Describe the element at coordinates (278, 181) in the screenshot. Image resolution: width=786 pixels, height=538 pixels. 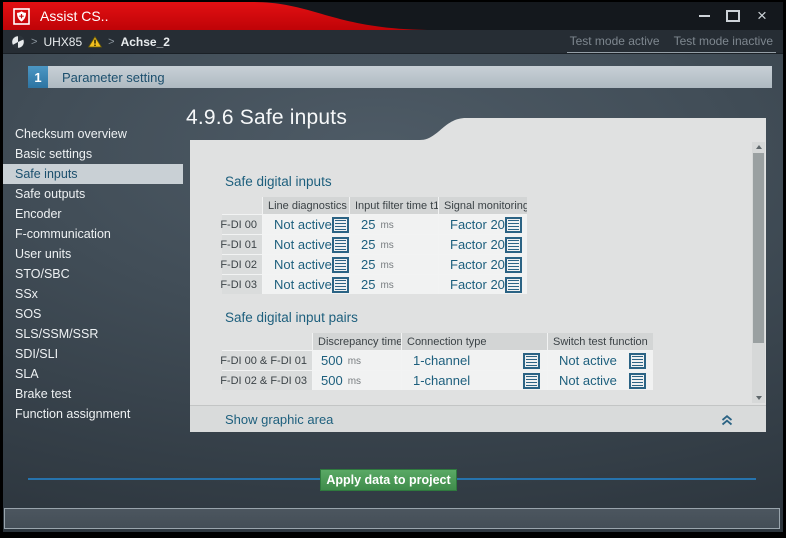
I see `section-title-safe-digital-inputs: Safe digital inputs` at that location.